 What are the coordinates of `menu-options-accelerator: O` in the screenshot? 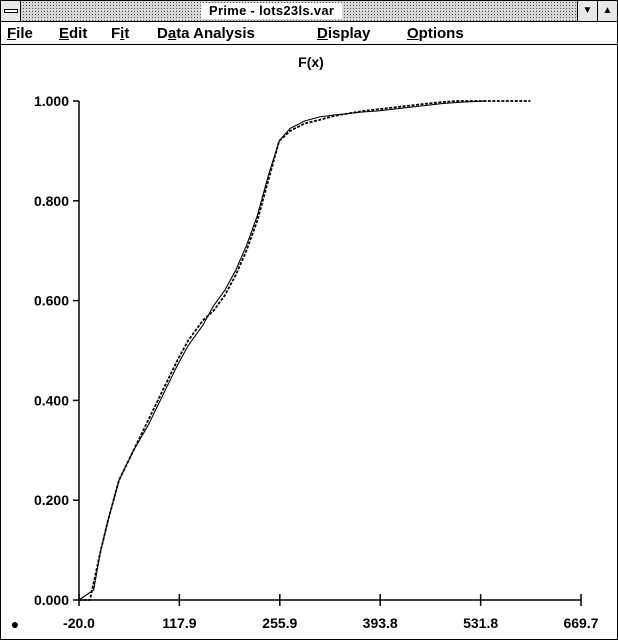 It's located at (413, 33).